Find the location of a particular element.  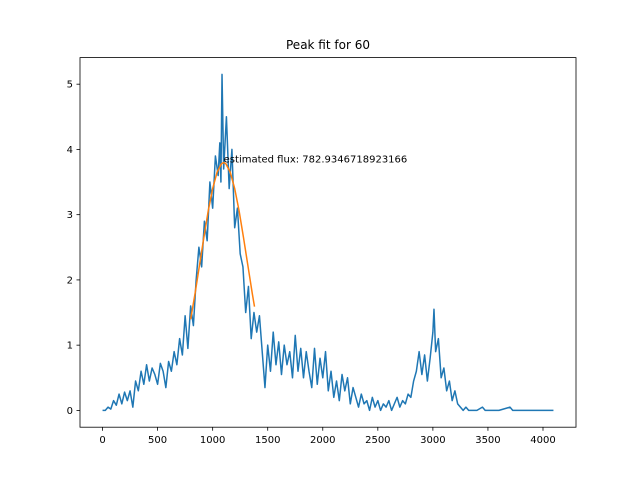

x-tick-label: 0 is located at coordinates (102, 440).